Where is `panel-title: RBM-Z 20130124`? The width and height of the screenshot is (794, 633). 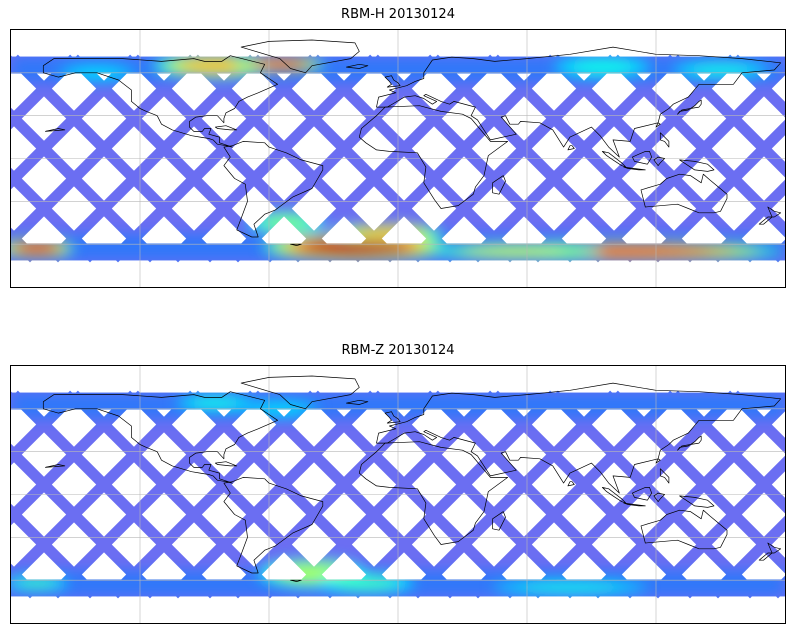 panel-title: RBM-Z 20130124 is located at coordinates (398, 350).